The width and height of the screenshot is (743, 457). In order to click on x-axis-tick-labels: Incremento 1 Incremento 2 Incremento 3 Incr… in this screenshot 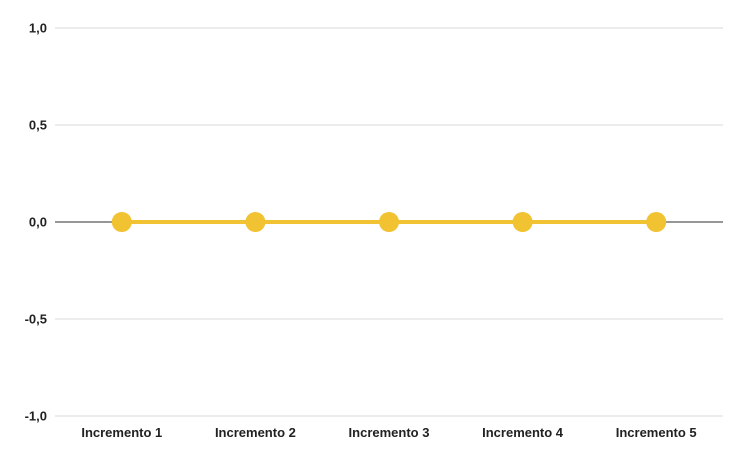, I will do `click(388, 432)`.